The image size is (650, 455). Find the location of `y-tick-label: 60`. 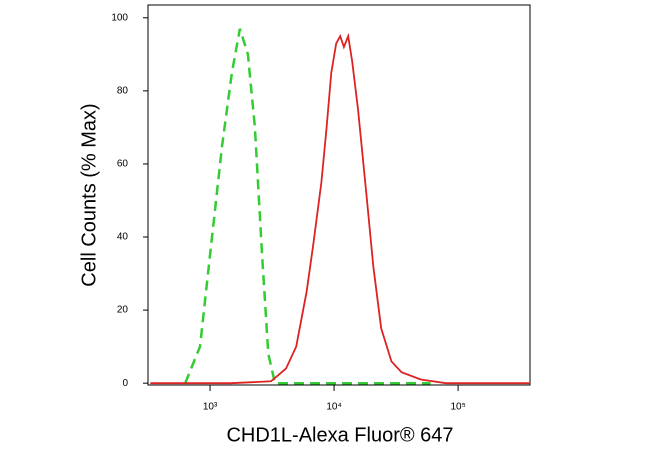

y-tick-label: 60 is located at coordinates (123, 164).